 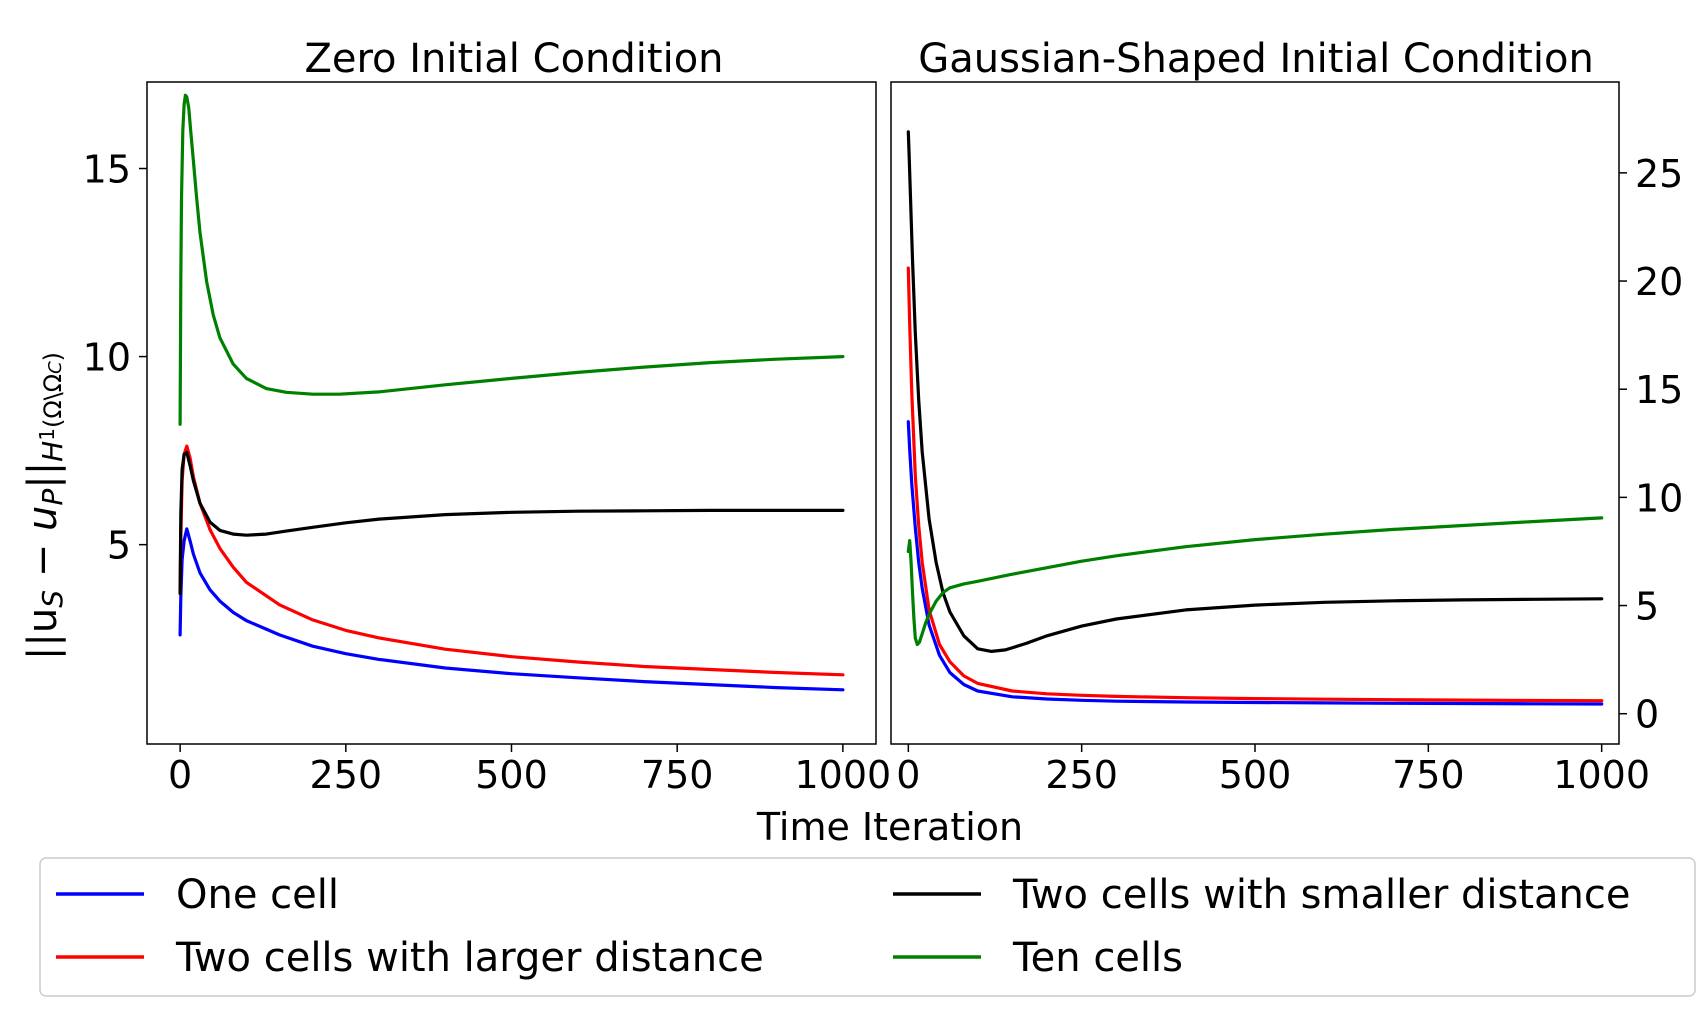 What do you see at coordinates (1097, 958) in the screenshot?
I see `legend-label-ten-cells: Ten cells` at bounding box center [1097, 958].